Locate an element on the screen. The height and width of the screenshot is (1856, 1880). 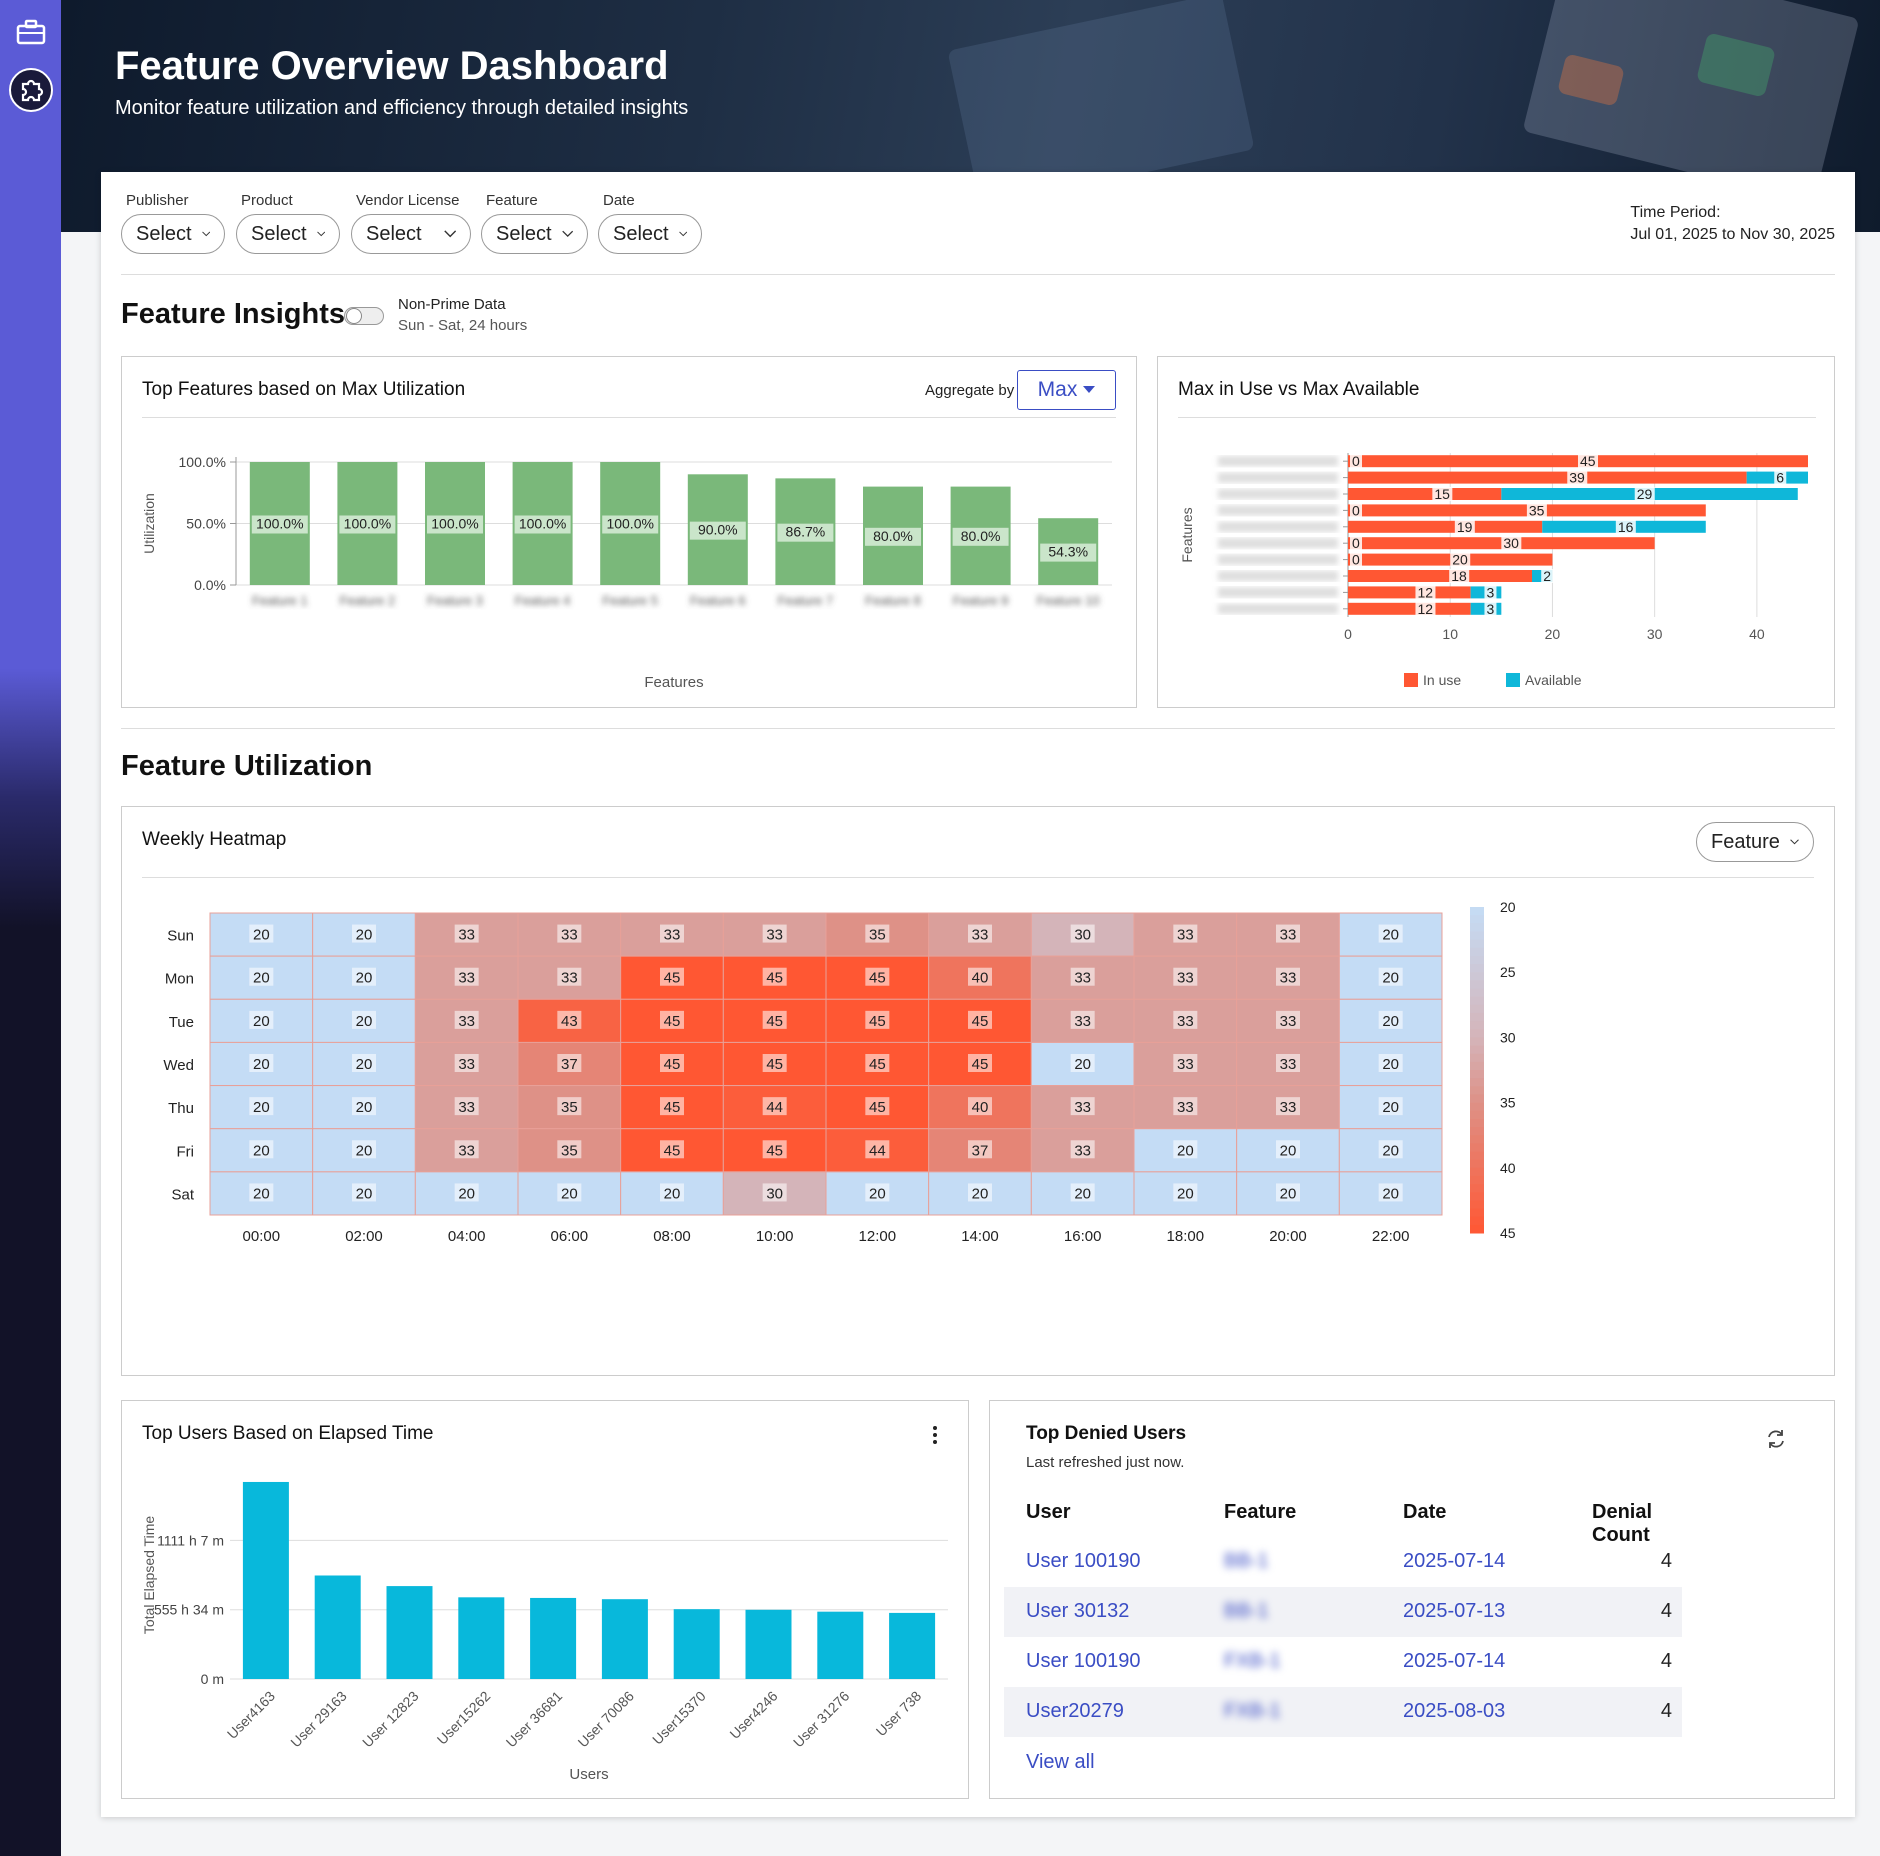
data-label-in-use: 0 is located at coordinates (1356, 543).